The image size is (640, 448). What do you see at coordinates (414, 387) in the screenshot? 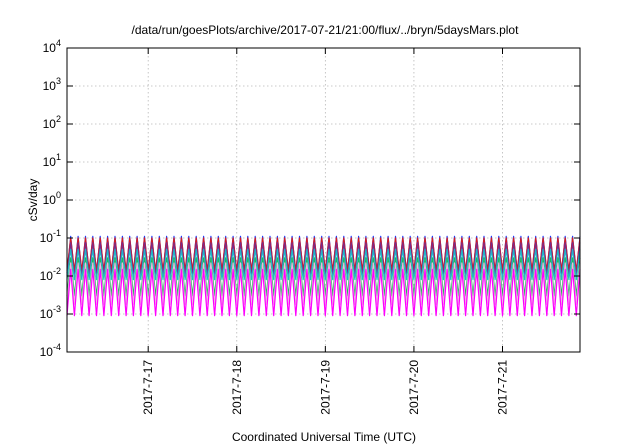
I see `x-tick-label: 2017-7-20` at bounding box center [414, 387].